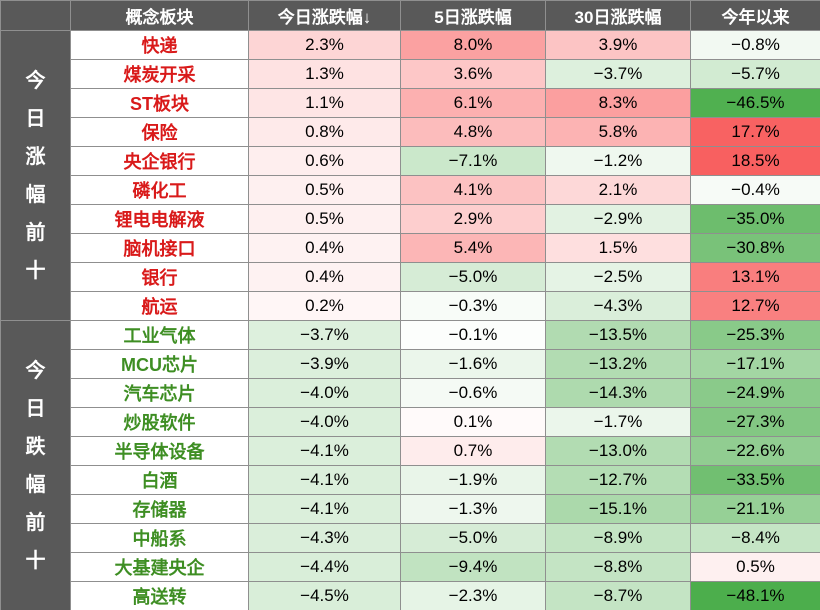 Image resolution: width=820 pixels, height=610 pixels. Describe the element at coordinates (410, 132) in the screenshot. I see `table-row: 保险 0.8% 4.8% 5.8% 17.7%` at that location.